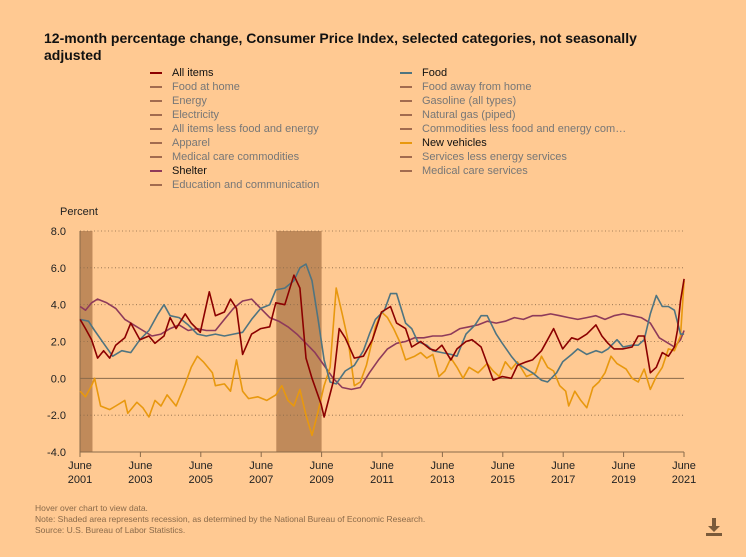 The height and width of the screenshot is (557, 746). I want to click on legend-label: Medical care services, so click(475, 171).